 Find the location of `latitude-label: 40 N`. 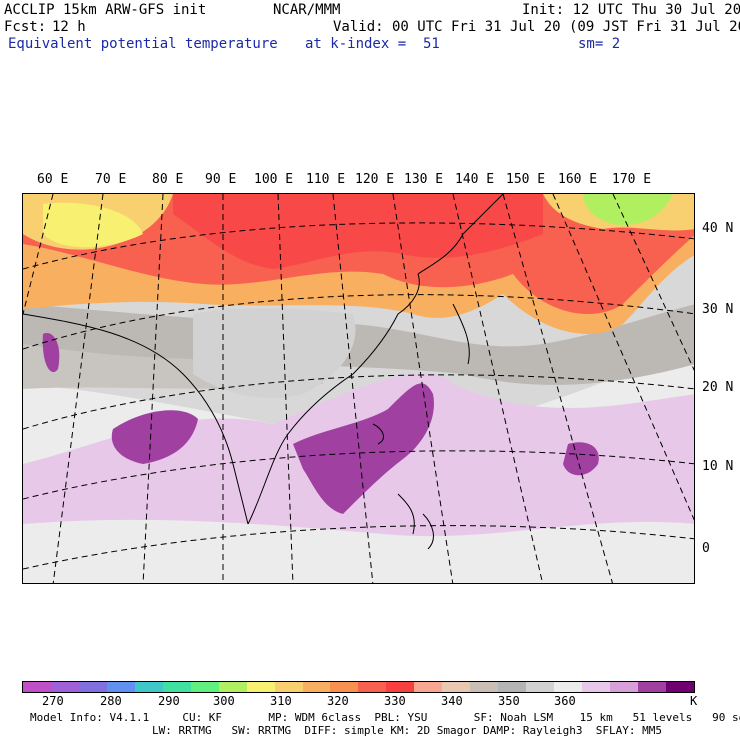

latitude-label: 40 N is located at coordinates (718, 228).